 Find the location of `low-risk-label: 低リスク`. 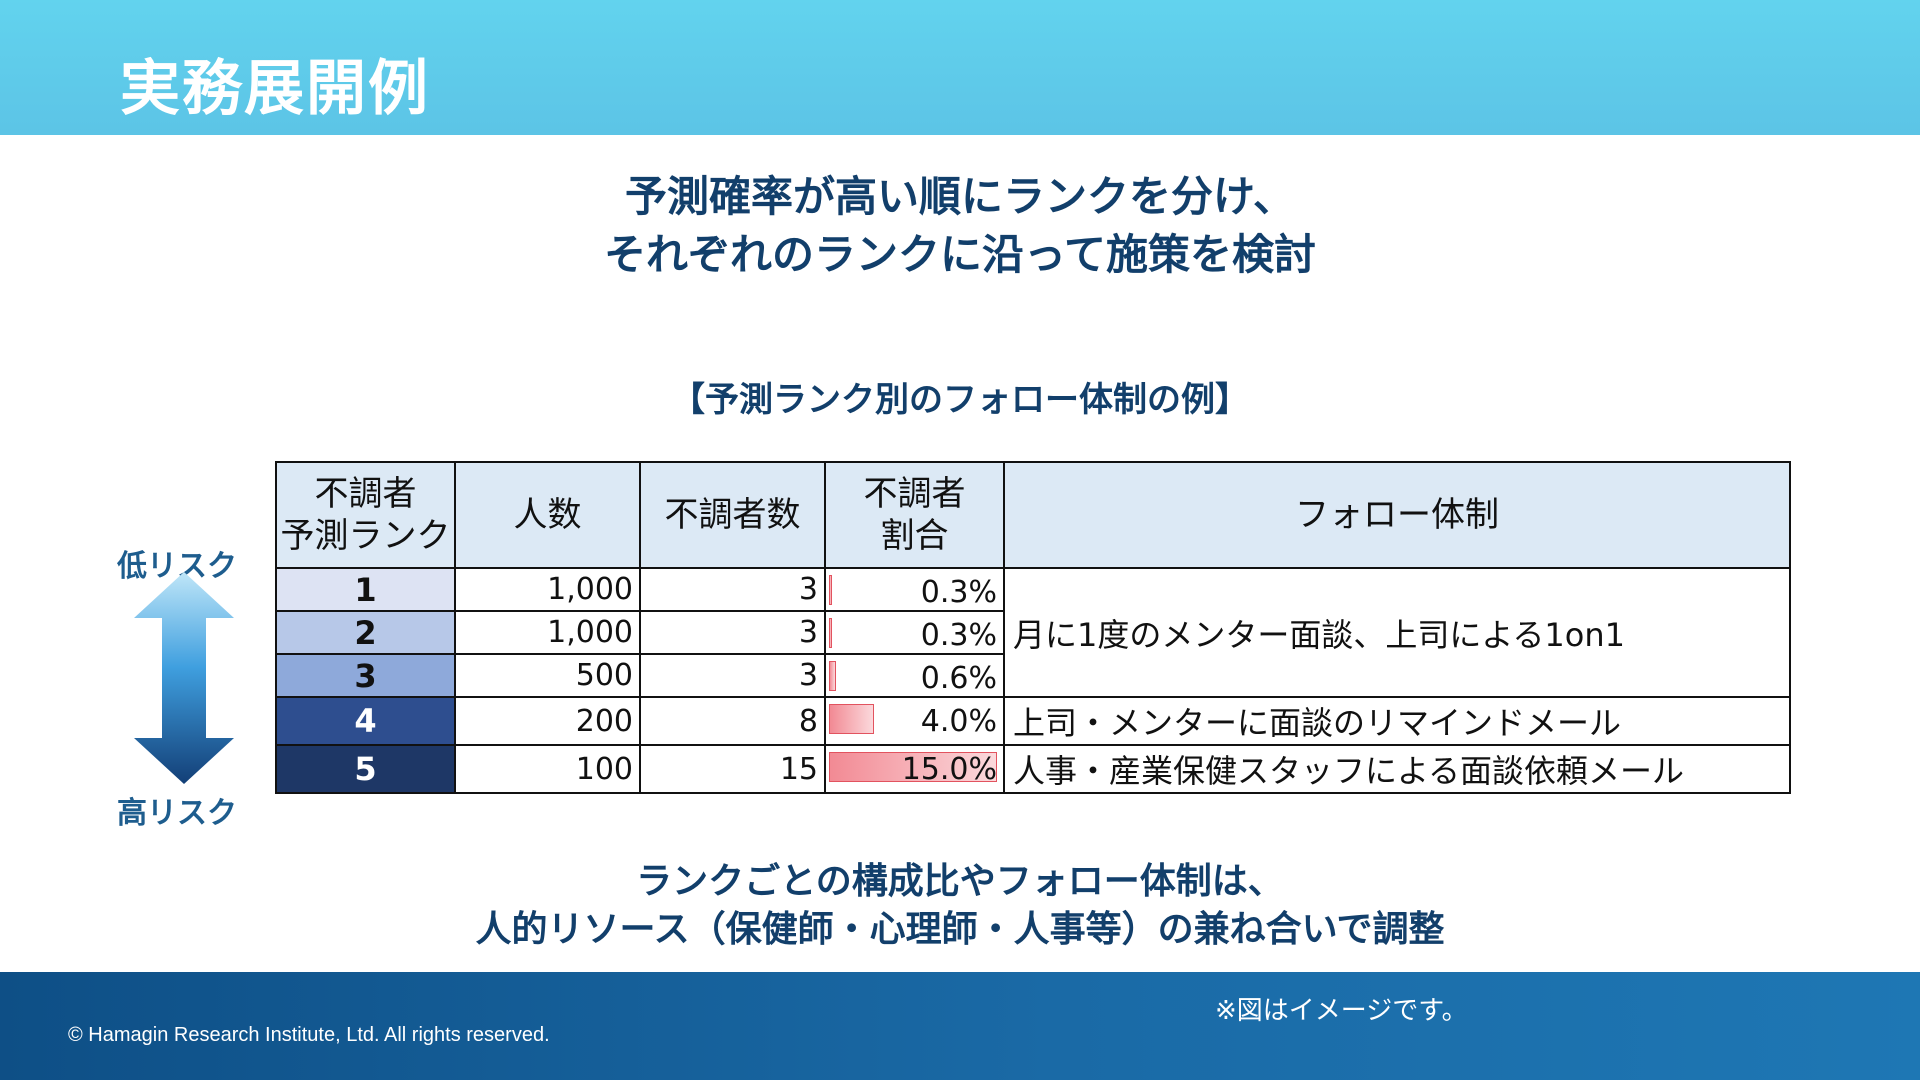

low-risk-label: 低リスク is located at coordinates (177, 566).